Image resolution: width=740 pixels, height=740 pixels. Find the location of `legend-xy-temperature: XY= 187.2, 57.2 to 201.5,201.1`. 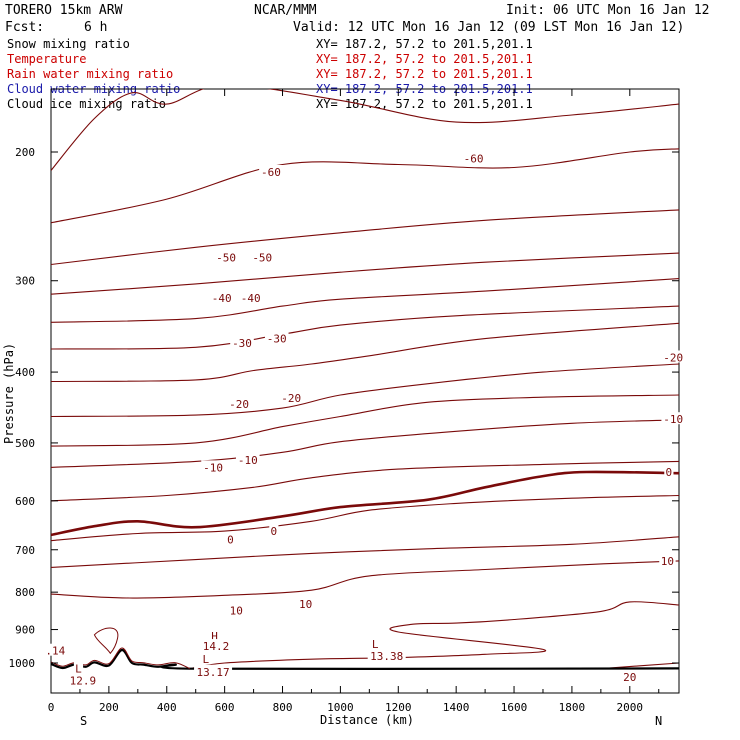

legend-xy-temperature: XY= 187.2, 57.2 to 201.5,201.1 is located at coordinates (424, 59).